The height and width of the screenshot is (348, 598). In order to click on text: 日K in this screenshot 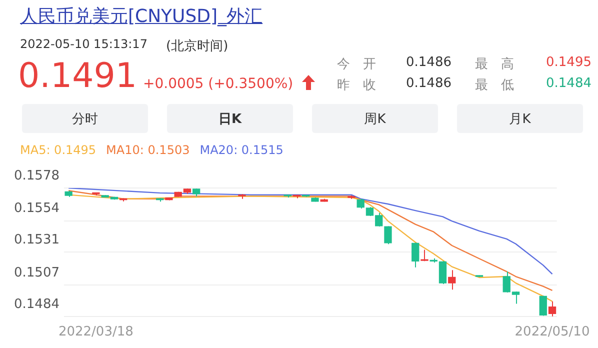, I will do `click(230, 118)`.